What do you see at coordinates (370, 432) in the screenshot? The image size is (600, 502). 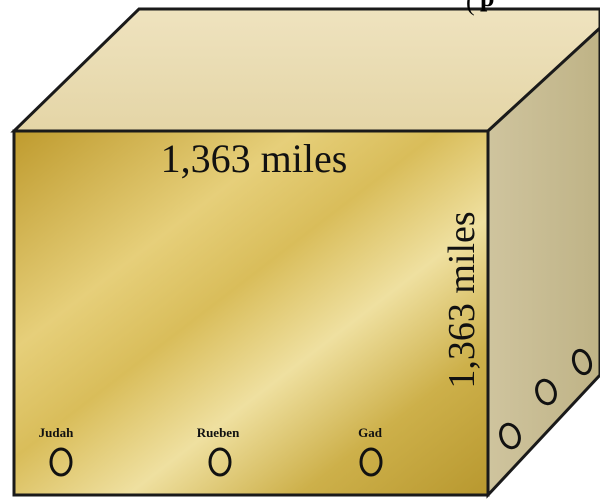 I see `gate-label-gad: Gad` at bounding box center [370, 432].